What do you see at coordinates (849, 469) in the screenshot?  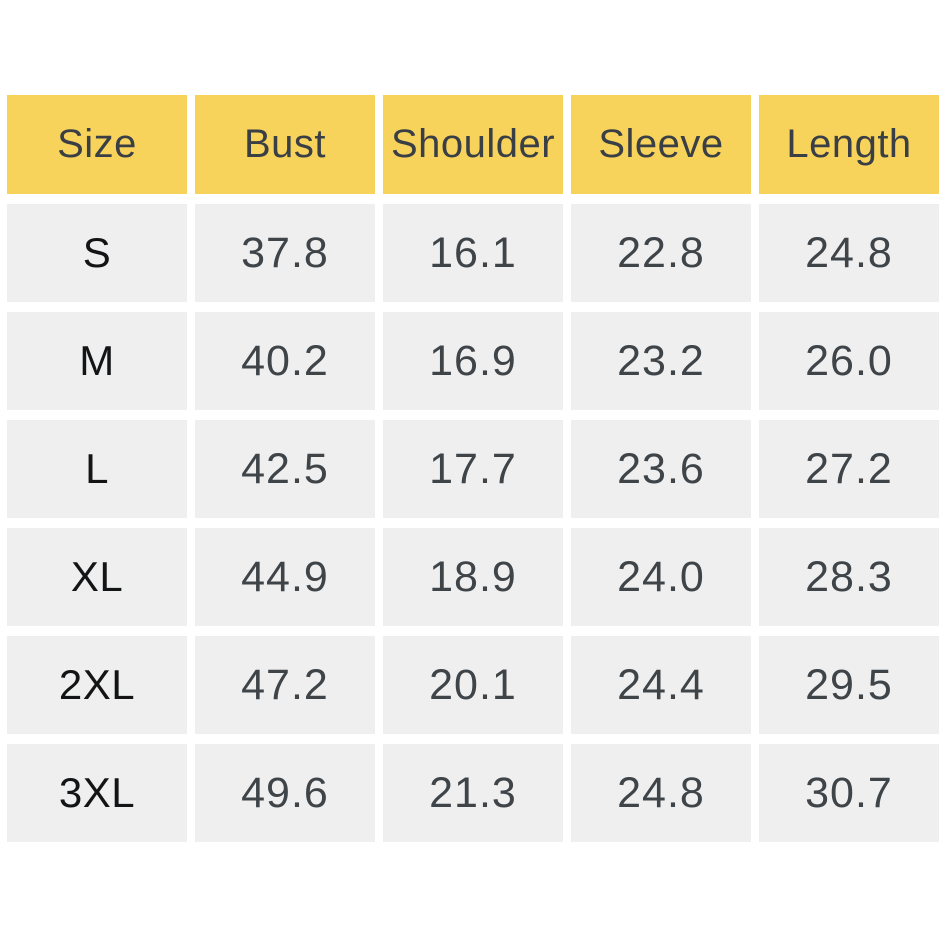 I see `value-cell: 27.2` at bounding box center [849, 469].